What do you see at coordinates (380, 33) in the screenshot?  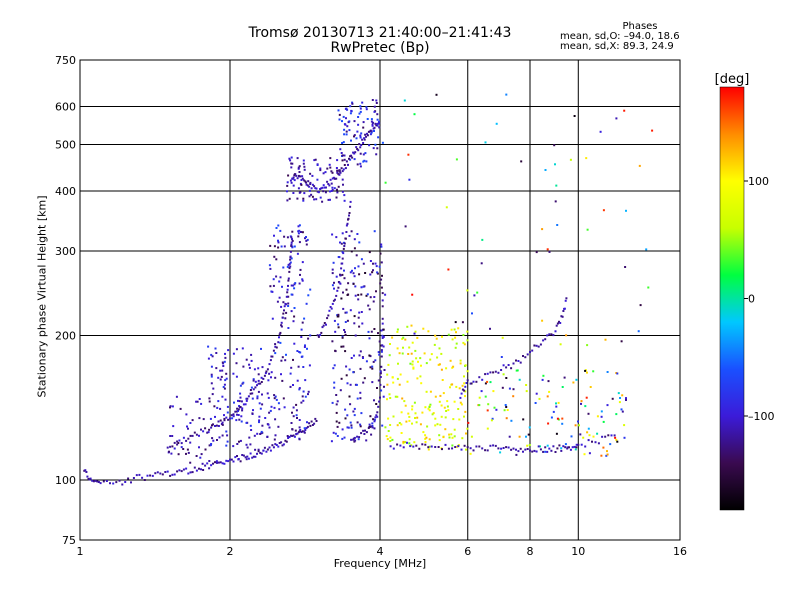 I see `chart-title-line1: Tromsø 20130713 21:40:00–21:41:43` at bounding box center [380, 33].